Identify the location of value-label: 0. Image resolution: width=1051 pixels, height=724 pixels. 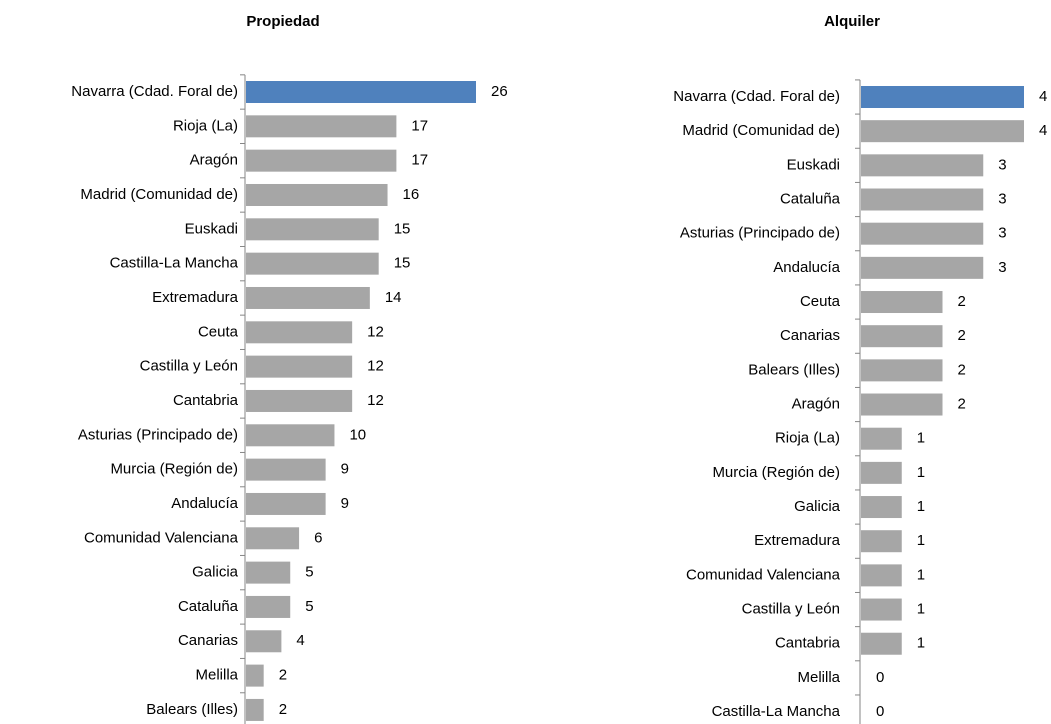
(880, 711).